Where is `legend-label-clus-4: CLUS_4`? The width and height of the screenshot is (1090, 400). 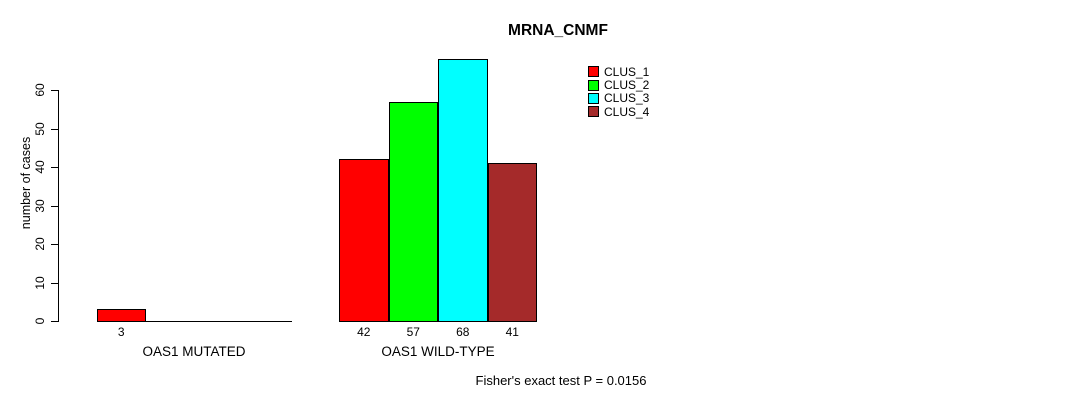
legend-label-clus-4: CLUS_4 is located at coordinates (627, 111).